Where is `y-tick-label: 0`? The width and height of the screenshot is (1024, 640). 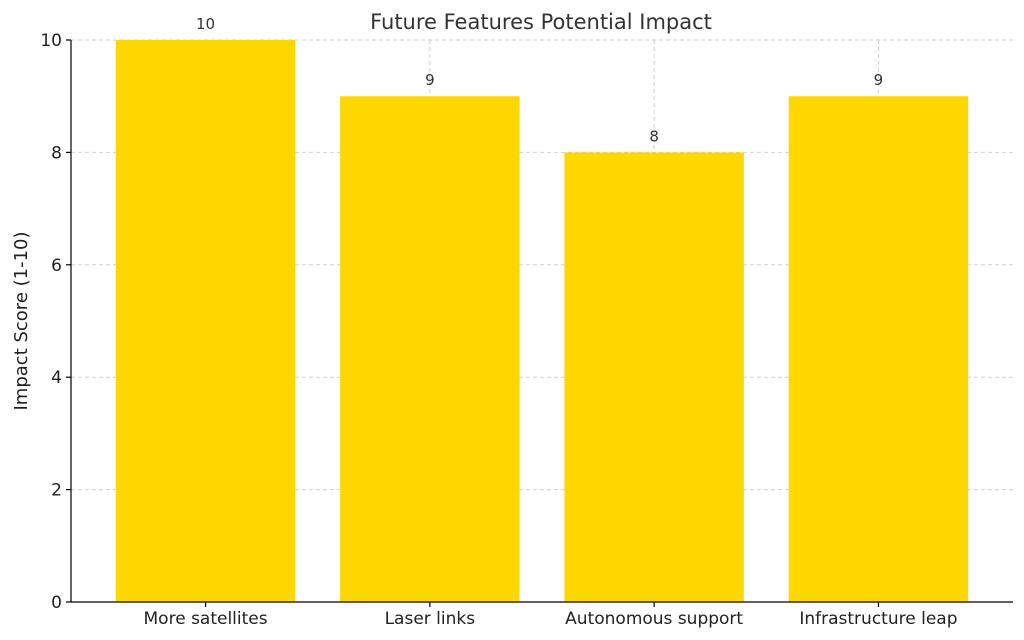 y-tick-label: 0 is located at coordinates (56, 603).